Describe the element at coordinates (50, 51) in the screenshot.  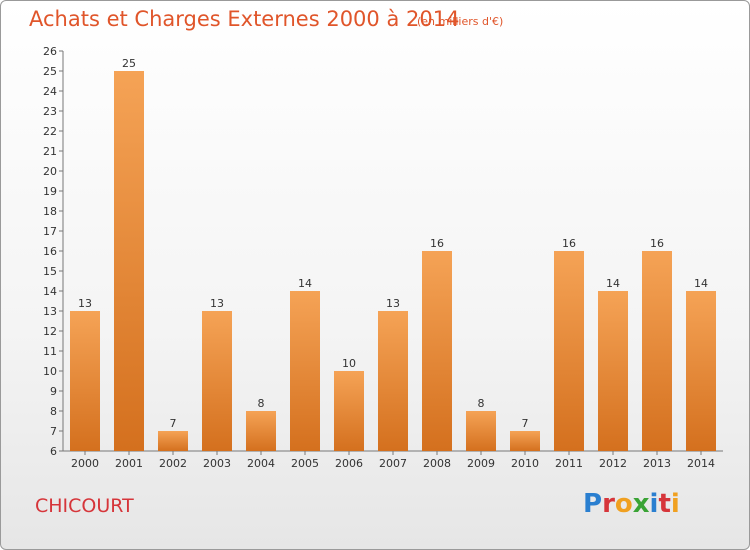
I see `y-tick-label: 26` at that location.